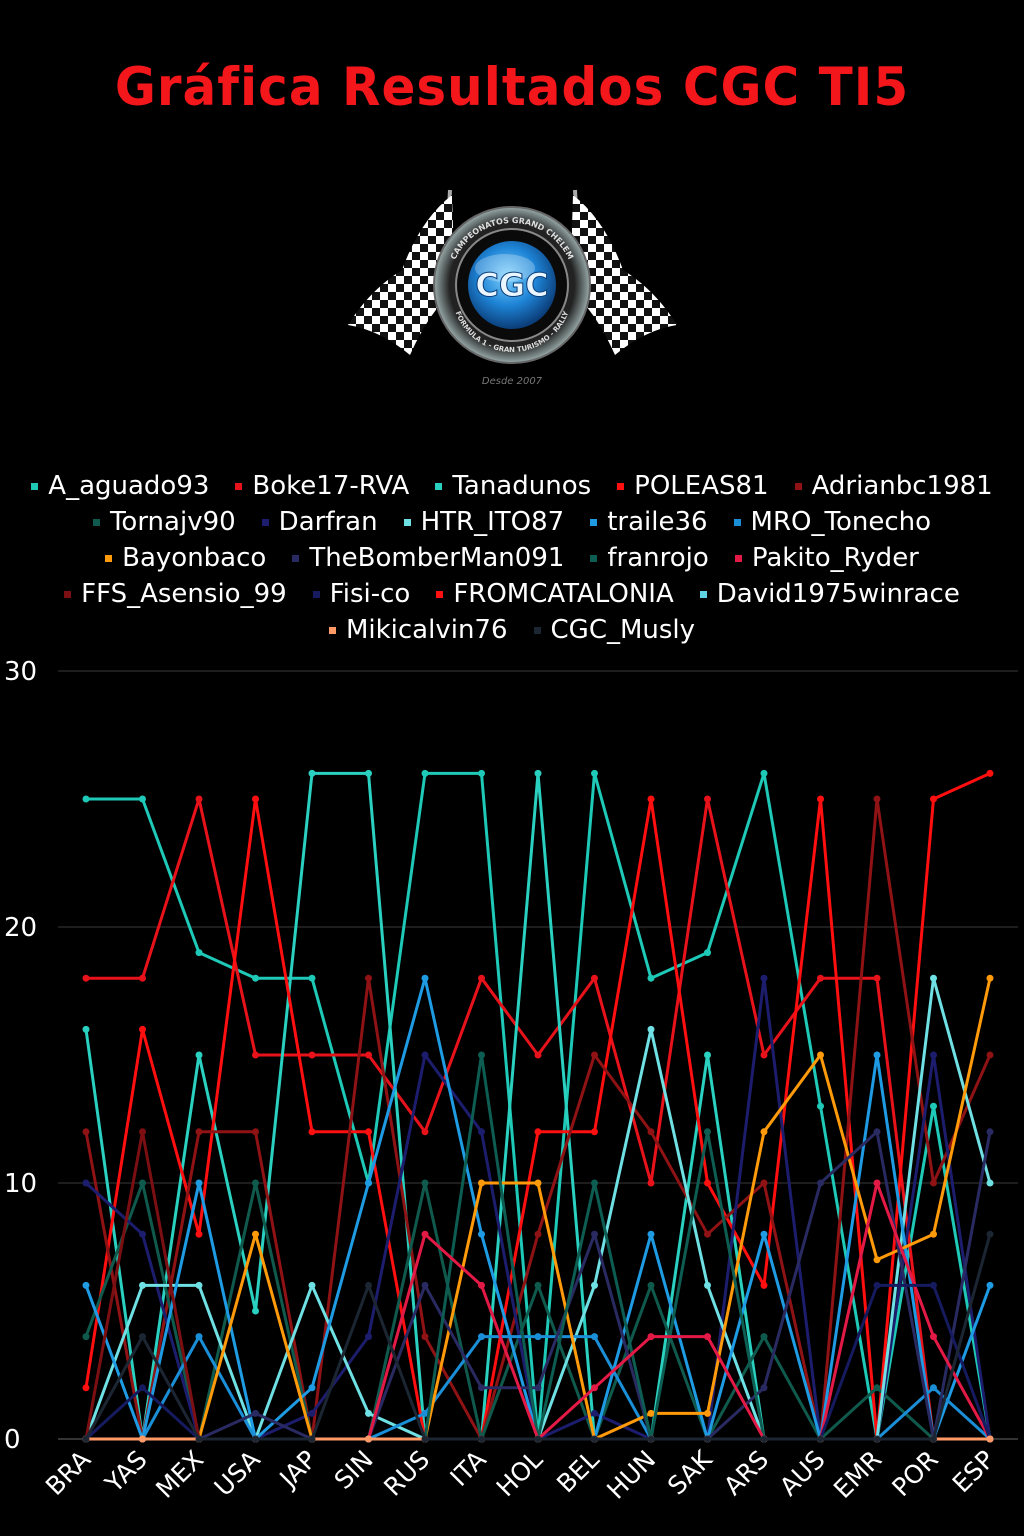 This screenshot has height=1536, width=1024. Describe the element at coordinates (857, 1474) in the screenshot. I see `x-tick-label: EMR` at that location.